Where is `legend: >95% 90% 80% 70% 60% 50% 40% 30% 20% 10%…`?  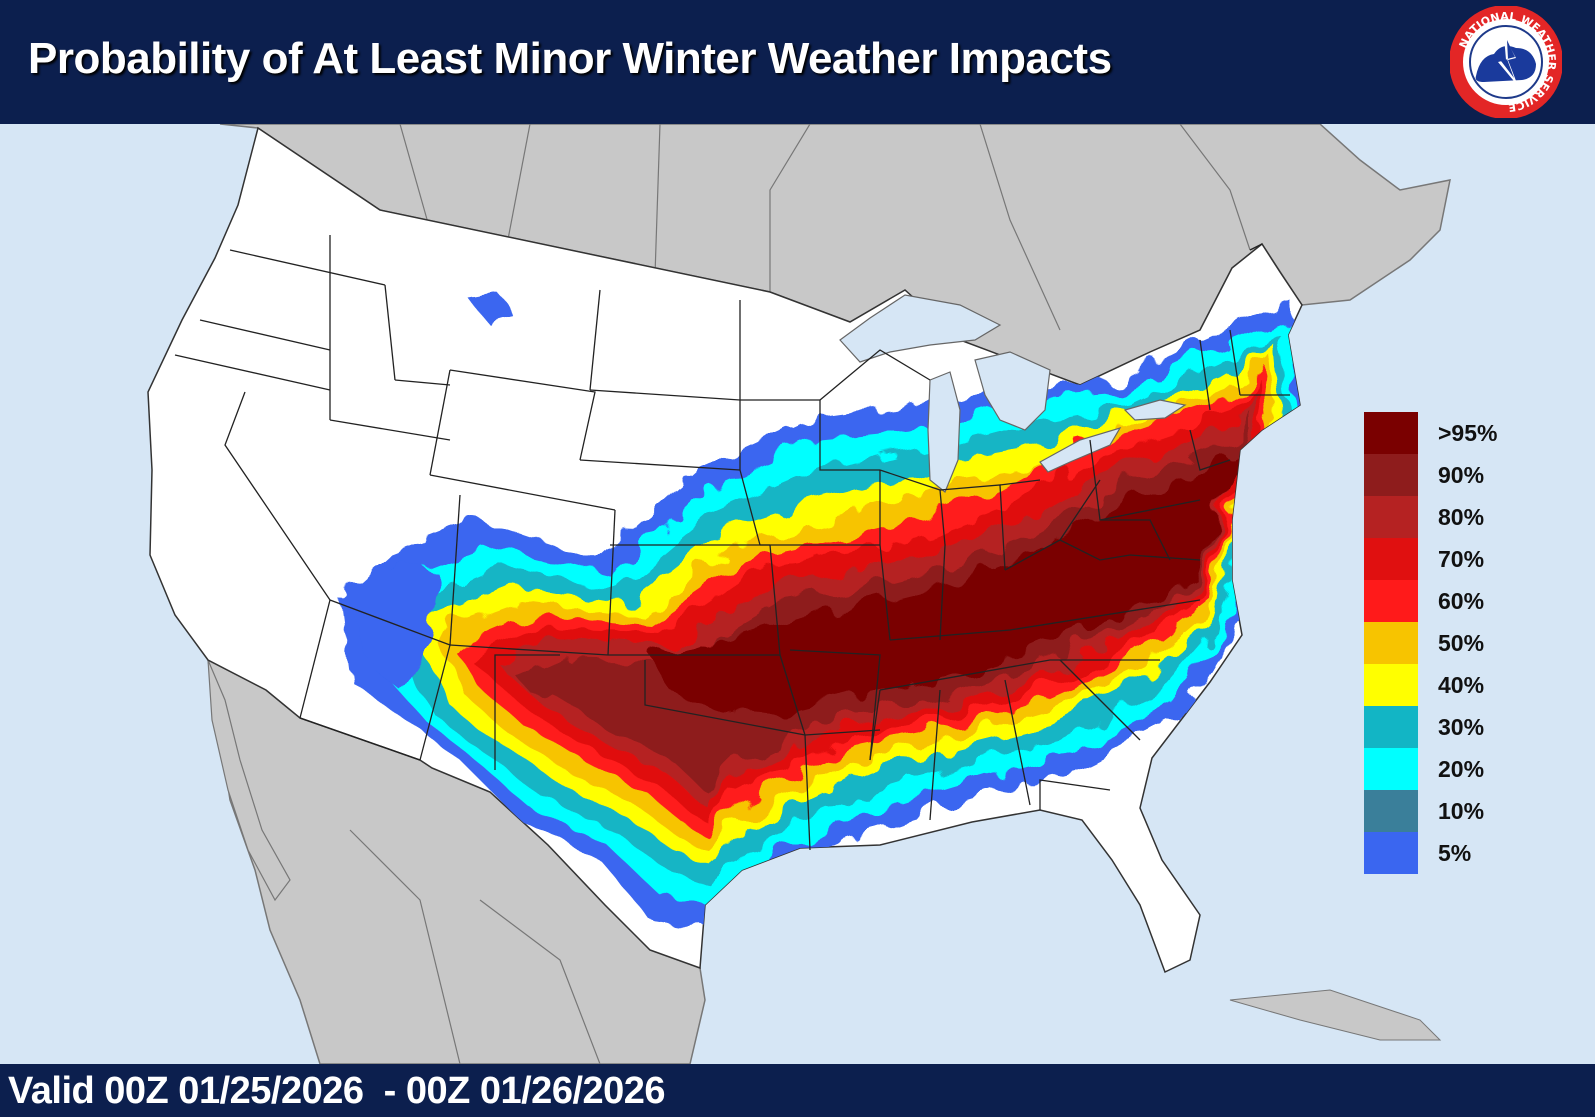 legend: >95% 90% 80% 70% 60% 50% 40% 30% 20% 10%… is located at coordinates (1444, 643).